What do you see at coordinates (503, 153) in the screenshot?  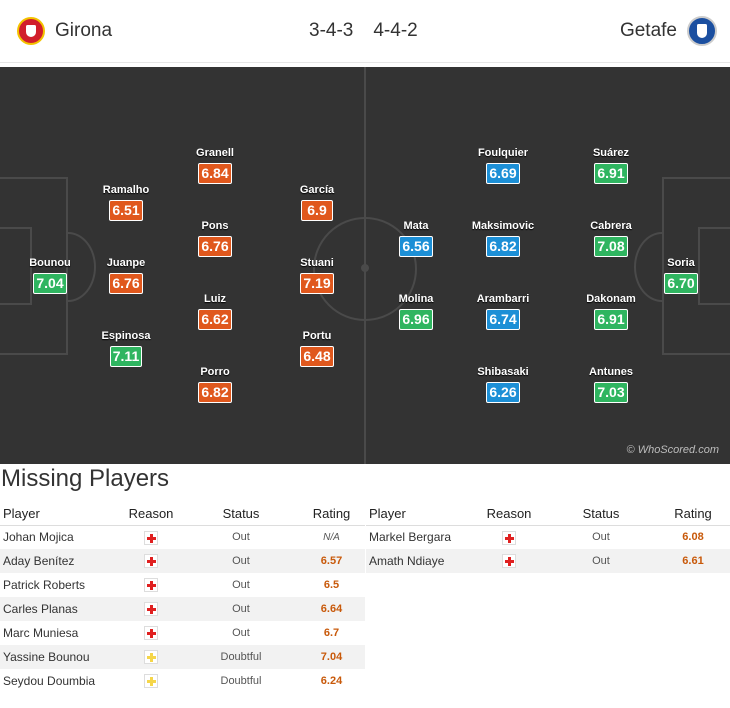 I see `player-name: Foulquier` at bounding box center [503, 153].